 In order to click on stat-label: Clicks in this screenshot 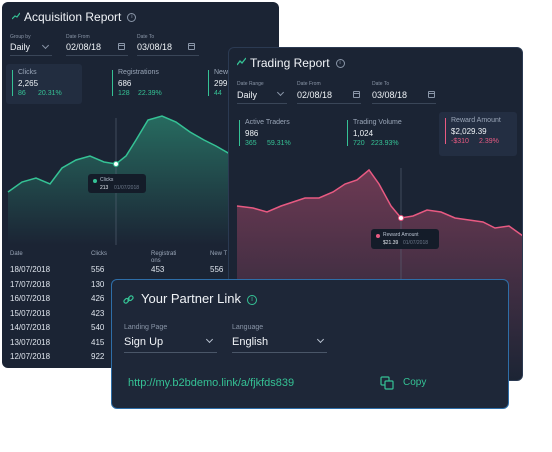, I will do `click(27, 72)`.